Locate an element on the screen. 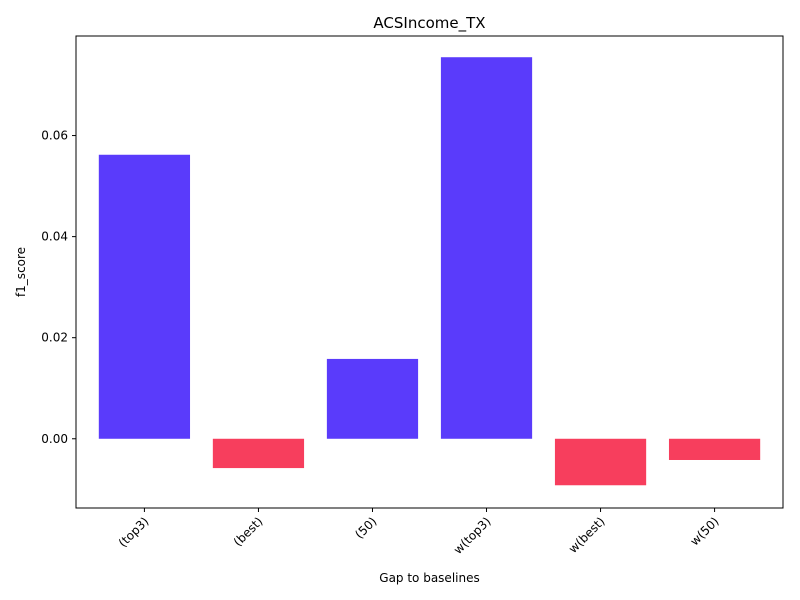  y-axis-ticks: 0.00 0.02 0.04 0.06 is located at coordinates (58, 287).